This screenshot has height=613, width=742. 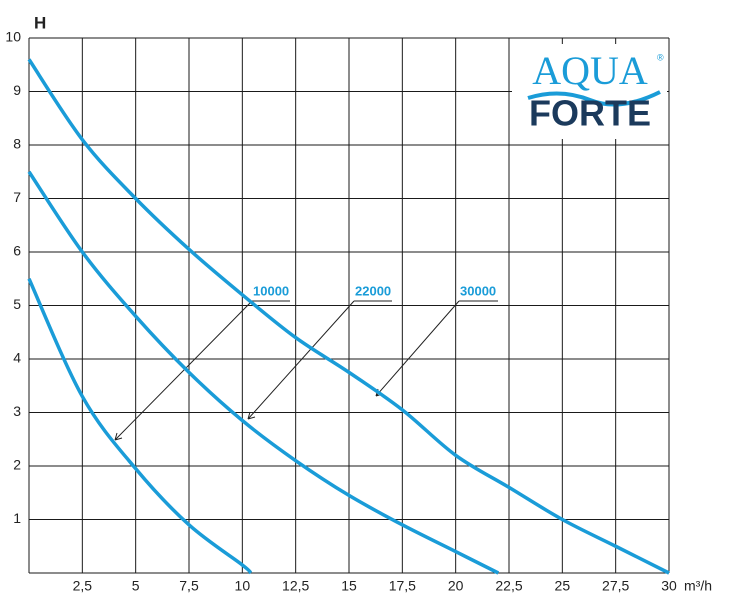 I want to click on x-tick-label: 12,5, so click(x=295, y=586).